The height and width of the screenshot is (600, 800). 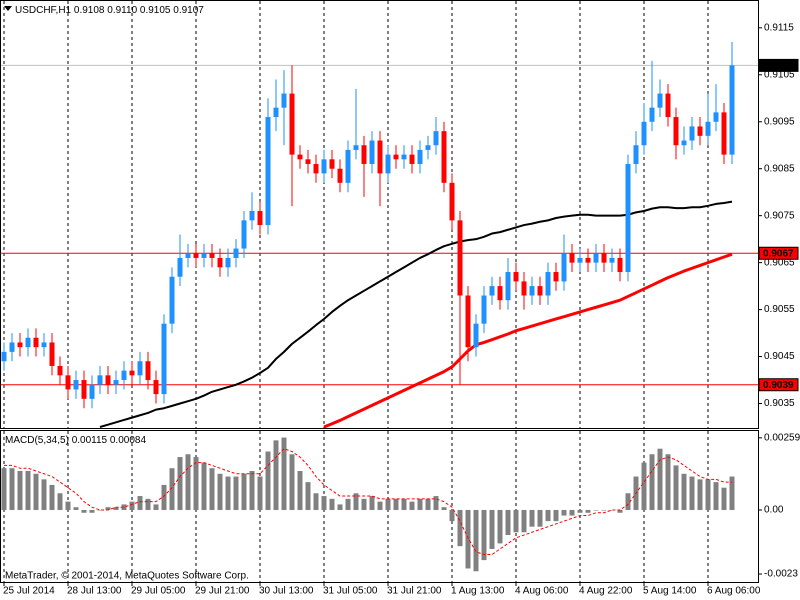 I want to click on macd-signal-value: 0.00084, so click(x=128, y=440).